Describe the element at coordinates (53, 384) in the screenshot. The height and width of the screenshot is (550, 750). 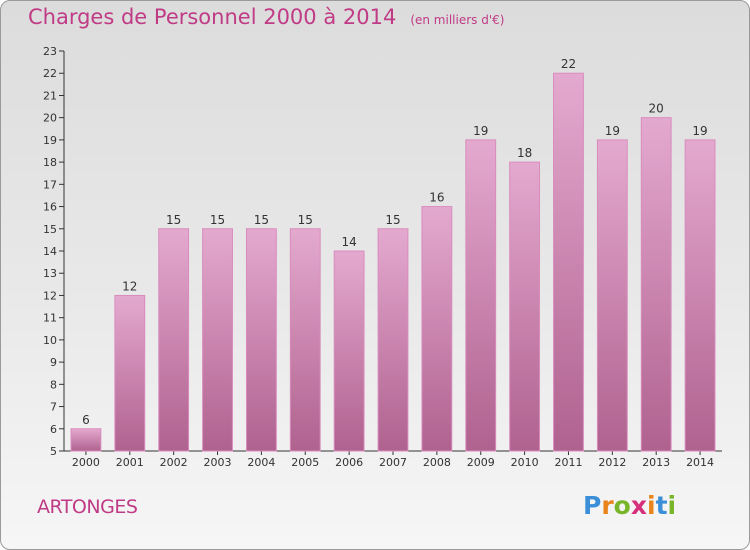
I see `y-tick-label: 8` at that location.